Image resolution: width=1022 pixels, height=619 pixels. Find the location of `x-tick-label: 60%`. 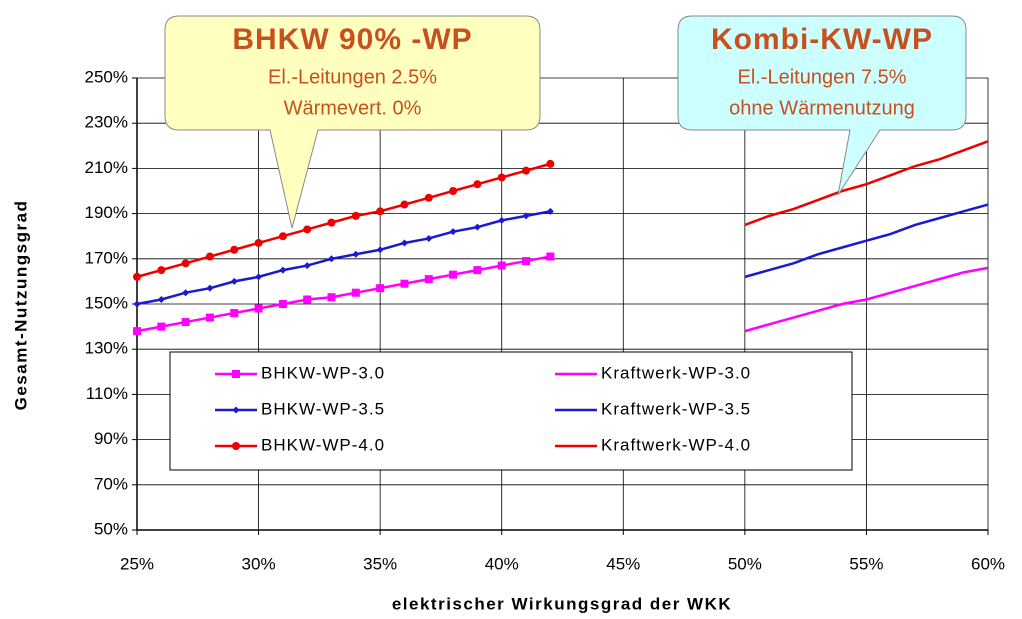

x-tick-label: 60% is located at coordinates (988, 563).